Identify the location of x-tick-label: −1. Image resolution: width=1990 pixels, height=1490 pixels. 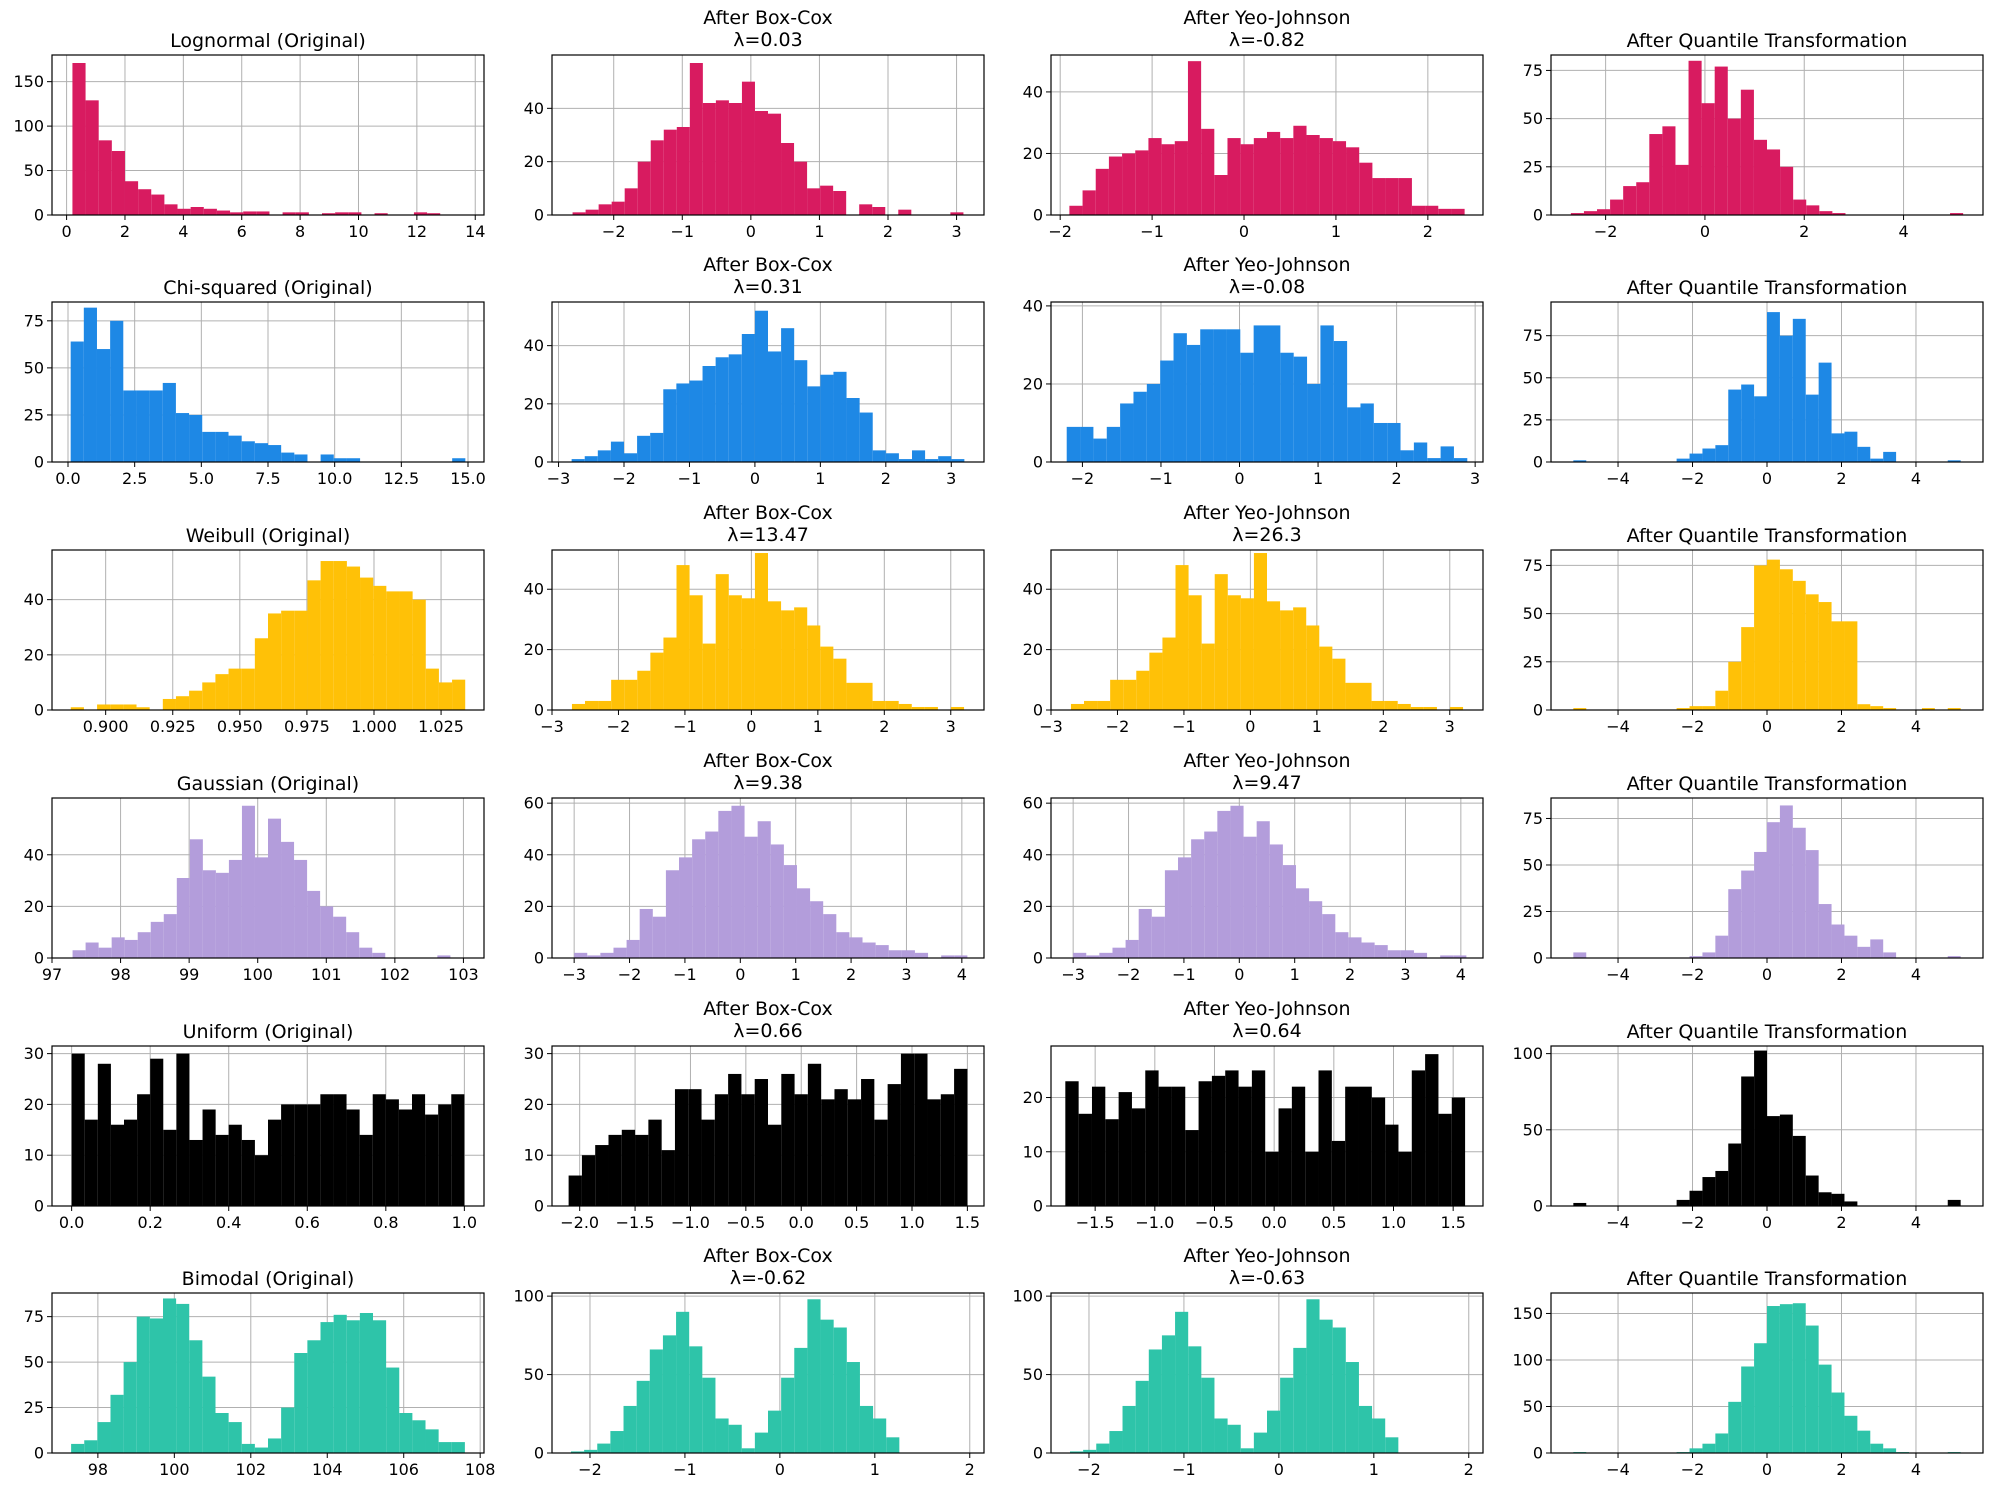
(1161, 478).